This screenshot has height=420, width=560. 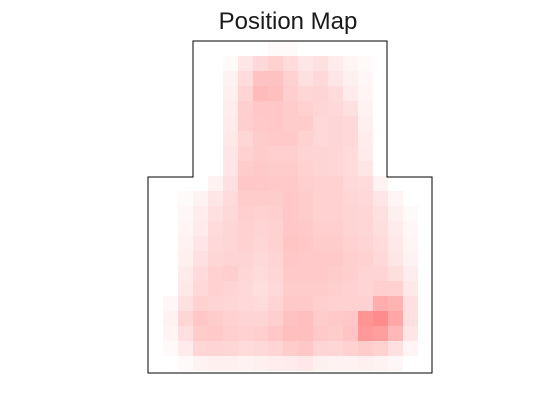 I want to click on heatmap-cell-r10-c3, so click(x=200, y=198).